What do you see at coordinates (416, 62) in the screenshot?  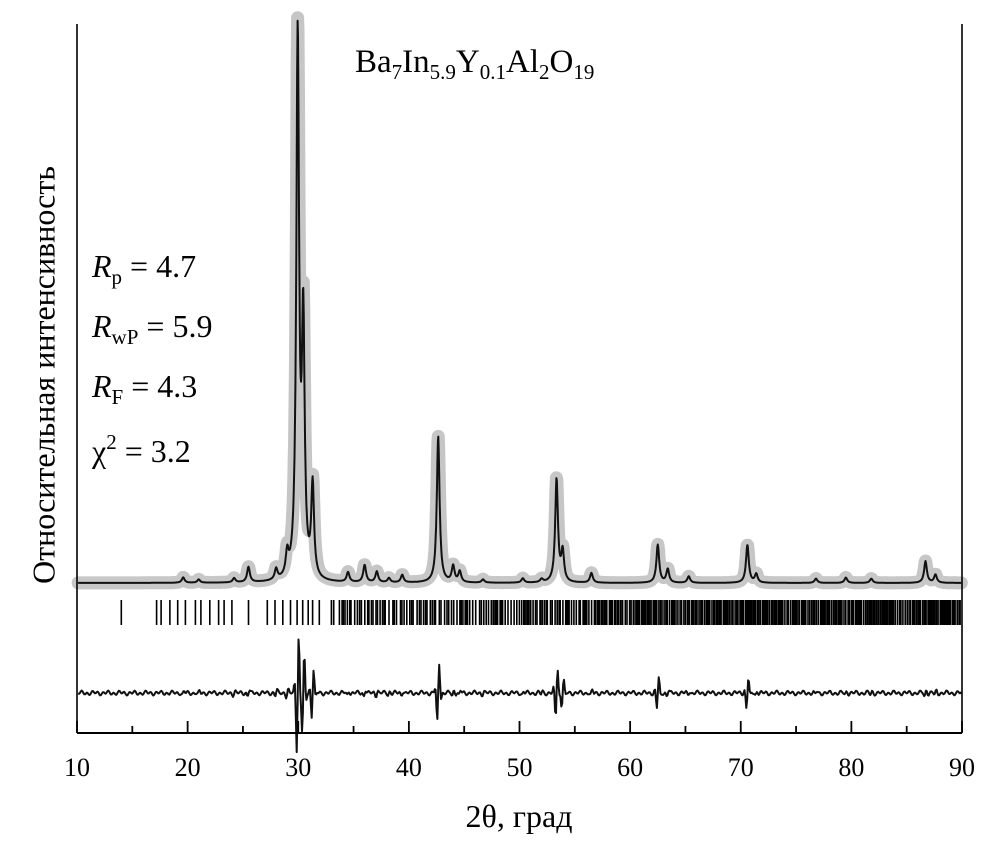 I see `formula-element: In` at bounding box center [416, 62].